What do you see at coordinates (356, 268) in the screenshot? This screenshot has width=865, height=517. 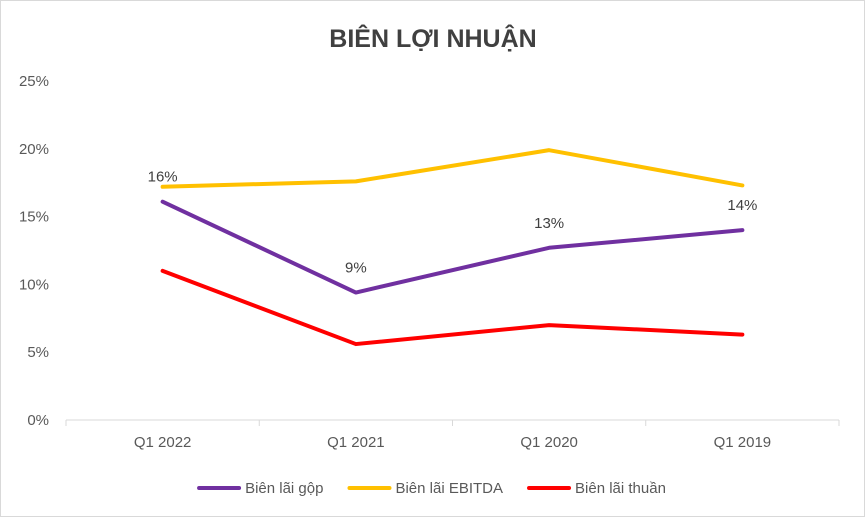 I see `data-label: 9%` at bounding box center [356, 268].